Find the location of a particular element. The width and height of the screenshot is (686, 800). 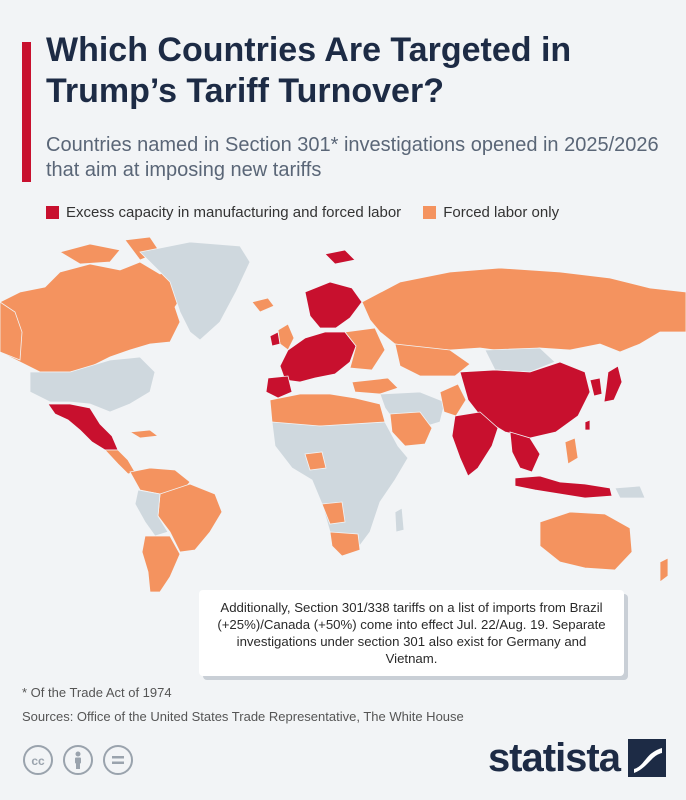

statista-mark-icon is located at coordinates (647, 758).